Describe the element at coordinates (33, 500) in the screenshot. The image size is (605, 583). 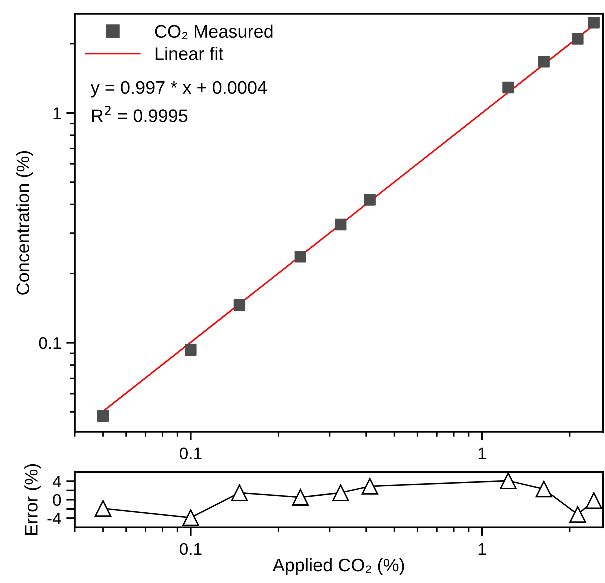
I see `y-axis-title: Error (%)` at that location.